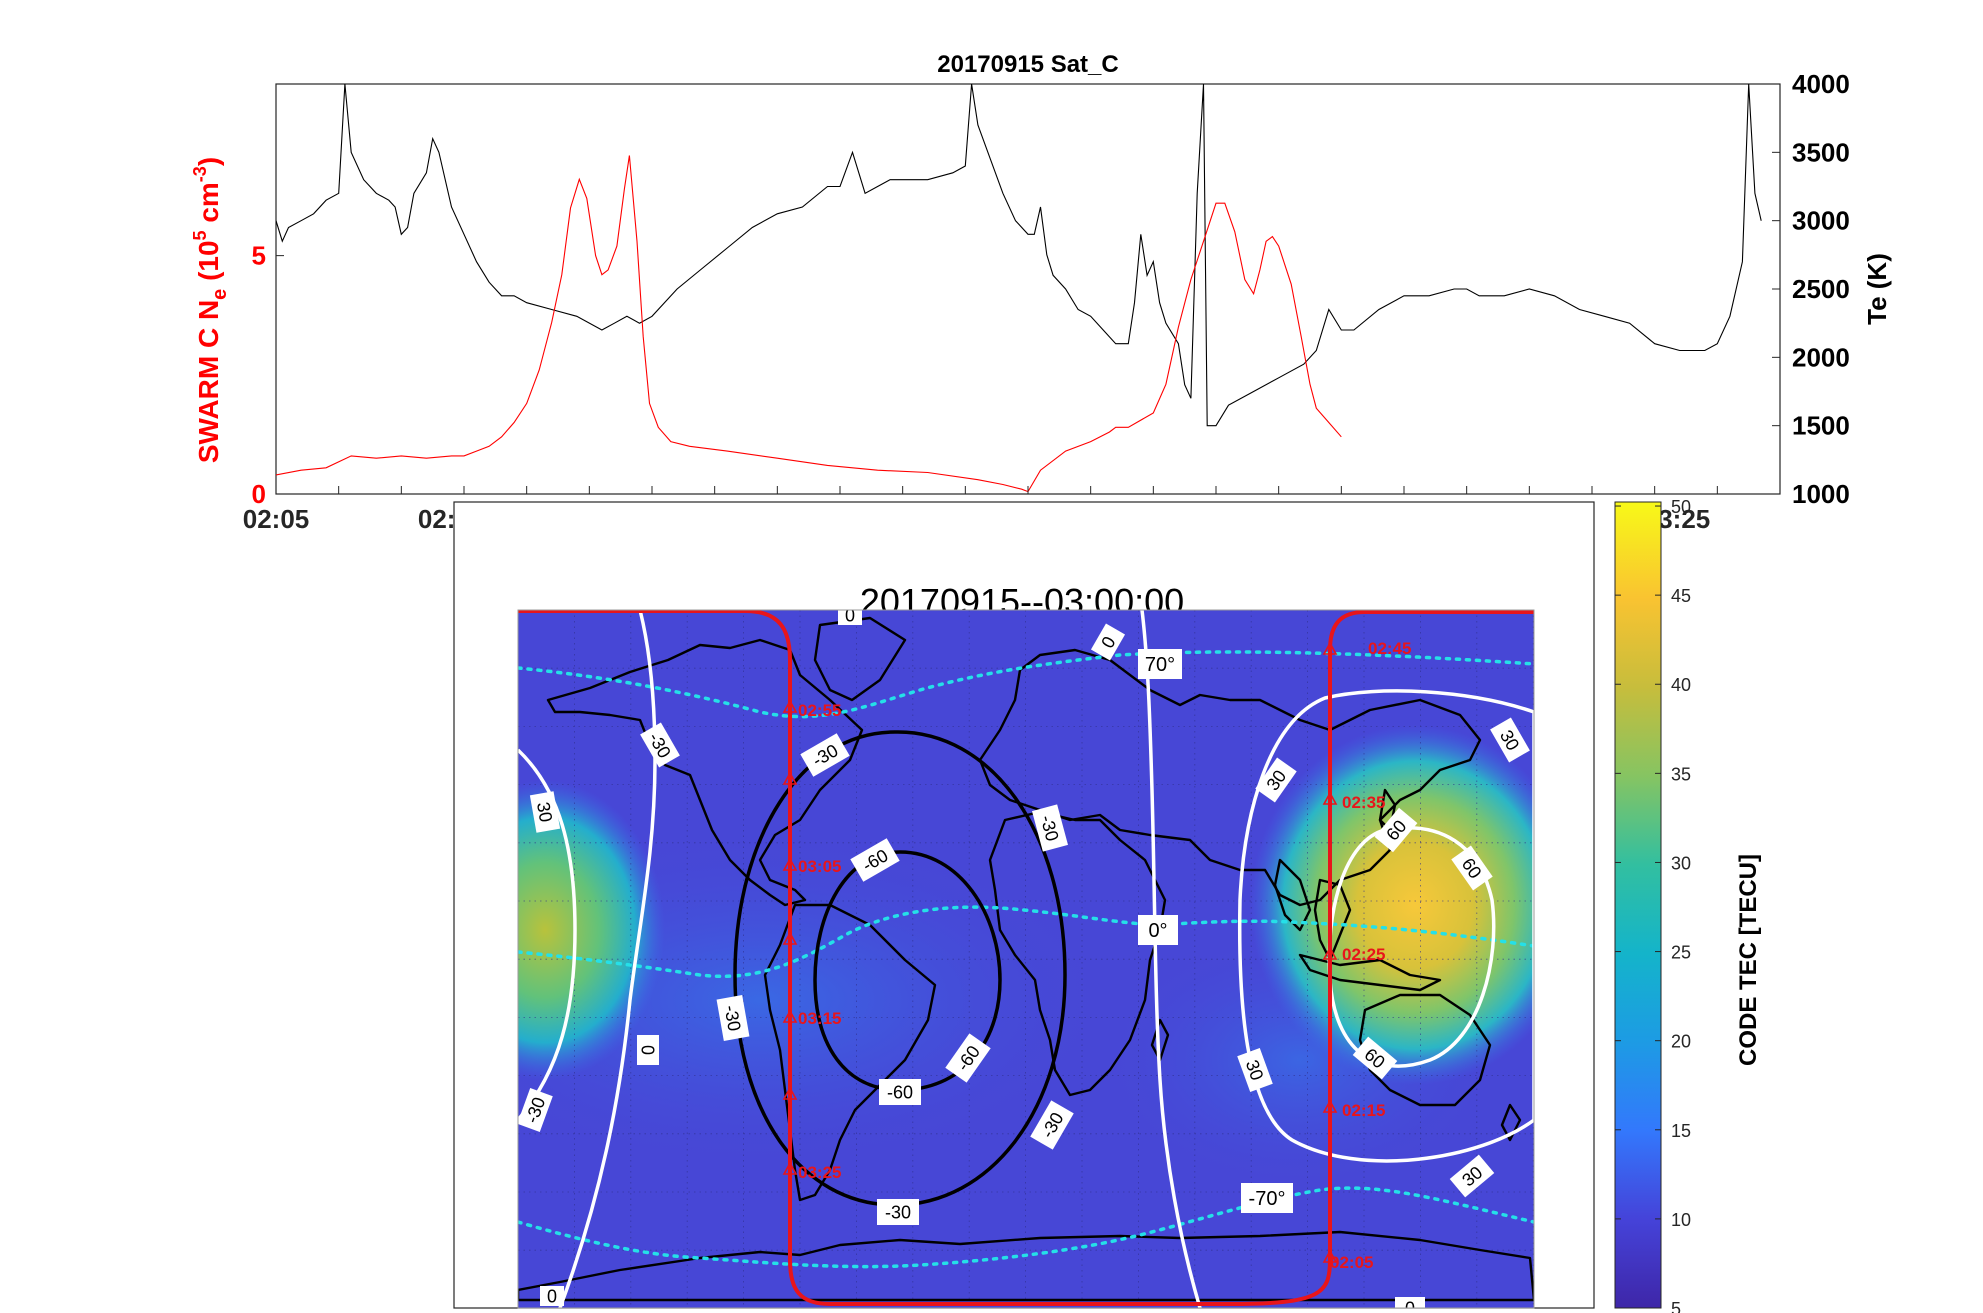 This screenshot has height=1313, width=1983. What do you see at coordinates (1230, 777) in the screenshot?
I see `coast-europe` at bounding box center [1230, 777].